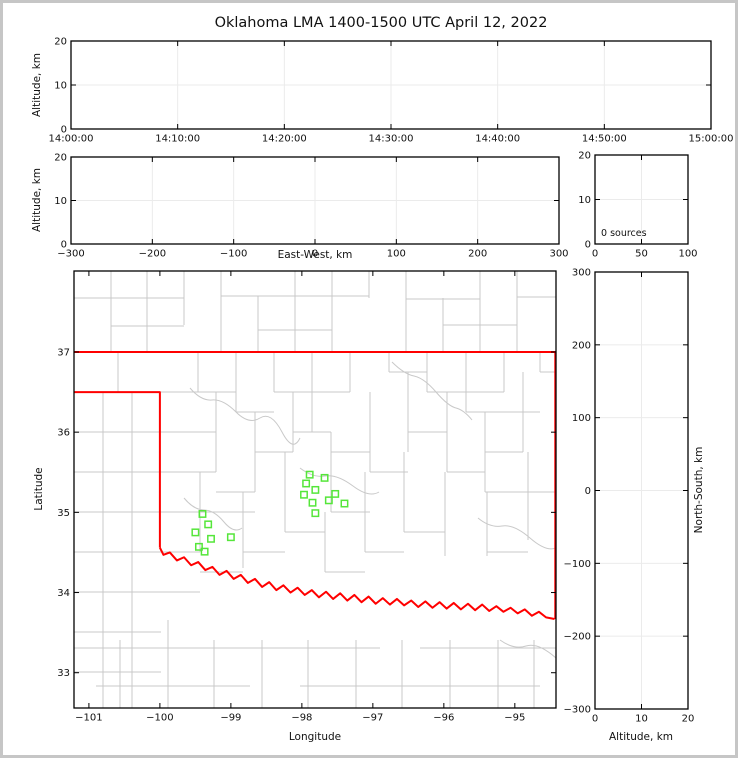 This screenshot has height=758, width=738. What do you see at coordinates (311, 206) in the screenshot?
I see `east-west-panel: −300 −200 −100 0 100 200 300 0 10 20` at bounding box center [311, 206].